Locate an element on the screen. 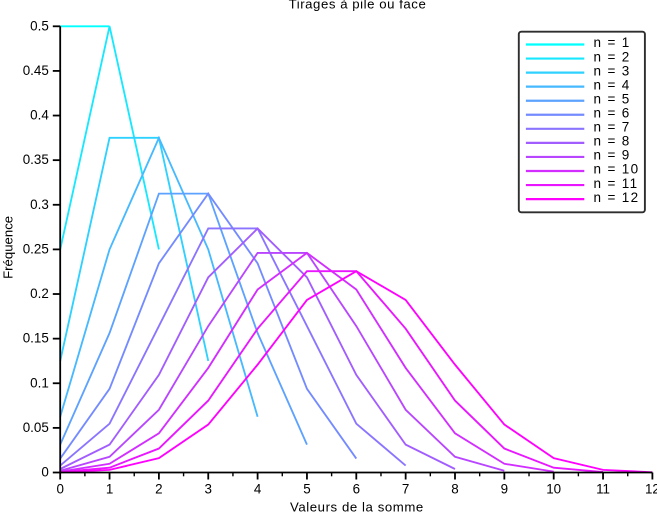  svg-text: 0.1 is located at coordinates (39, 382).